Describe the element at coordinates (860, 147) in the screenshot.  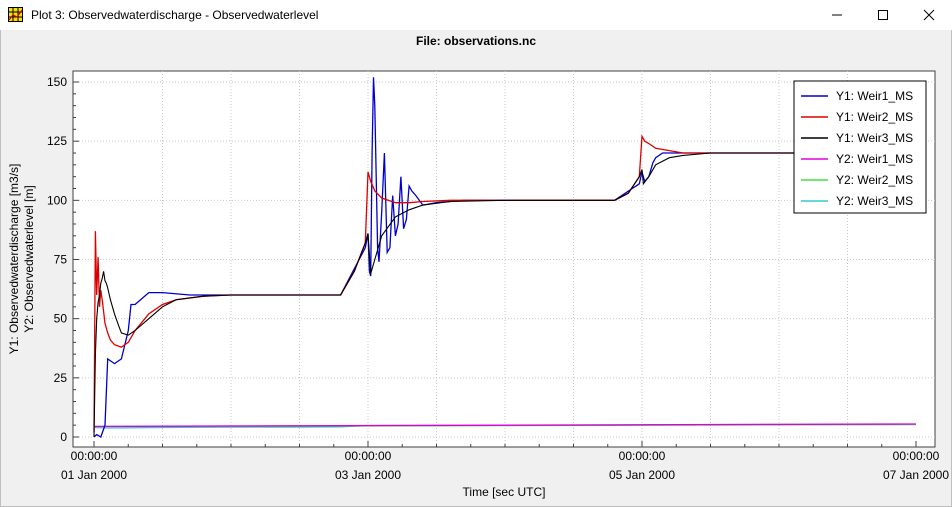
I see `legend` at that location.